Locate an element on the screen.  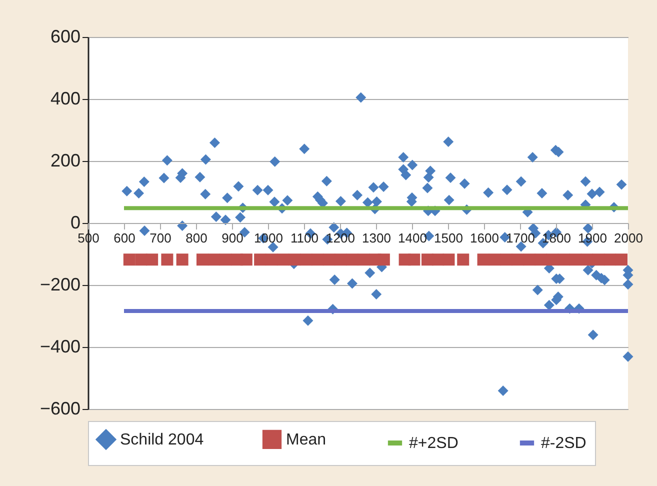
y-tick-label: −200 is located at coordinates (60, 284).